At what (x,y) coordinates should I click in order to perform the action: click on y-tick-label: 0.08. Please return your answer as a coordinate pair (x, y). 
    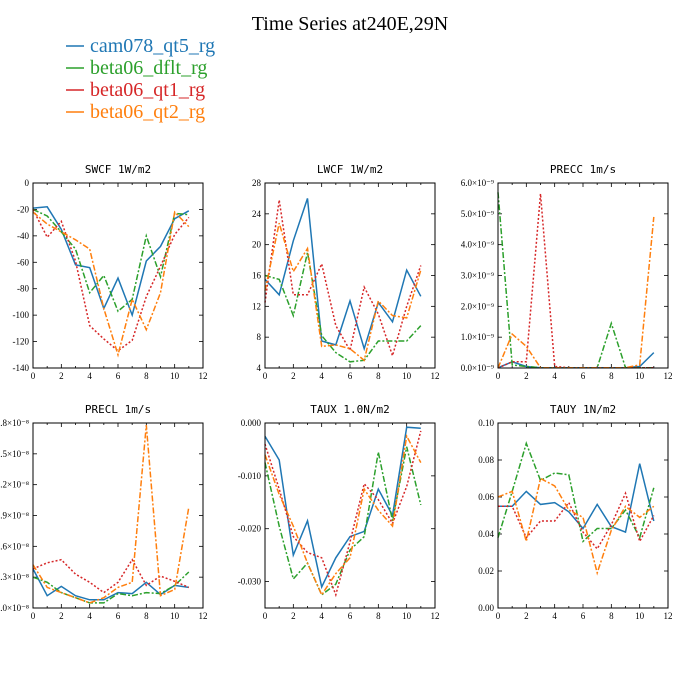
    Looking at the image, I should click on (486, 460).